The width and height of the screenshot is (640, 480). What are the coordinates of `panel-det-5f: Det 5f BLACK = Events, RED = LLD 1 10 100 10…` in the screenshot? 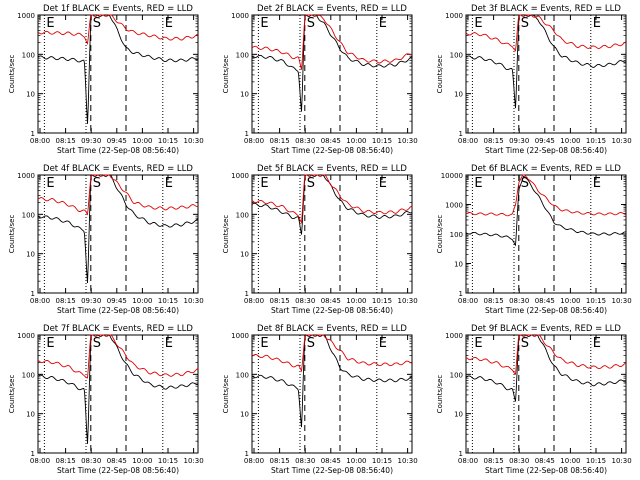 It's located at (320, 239).